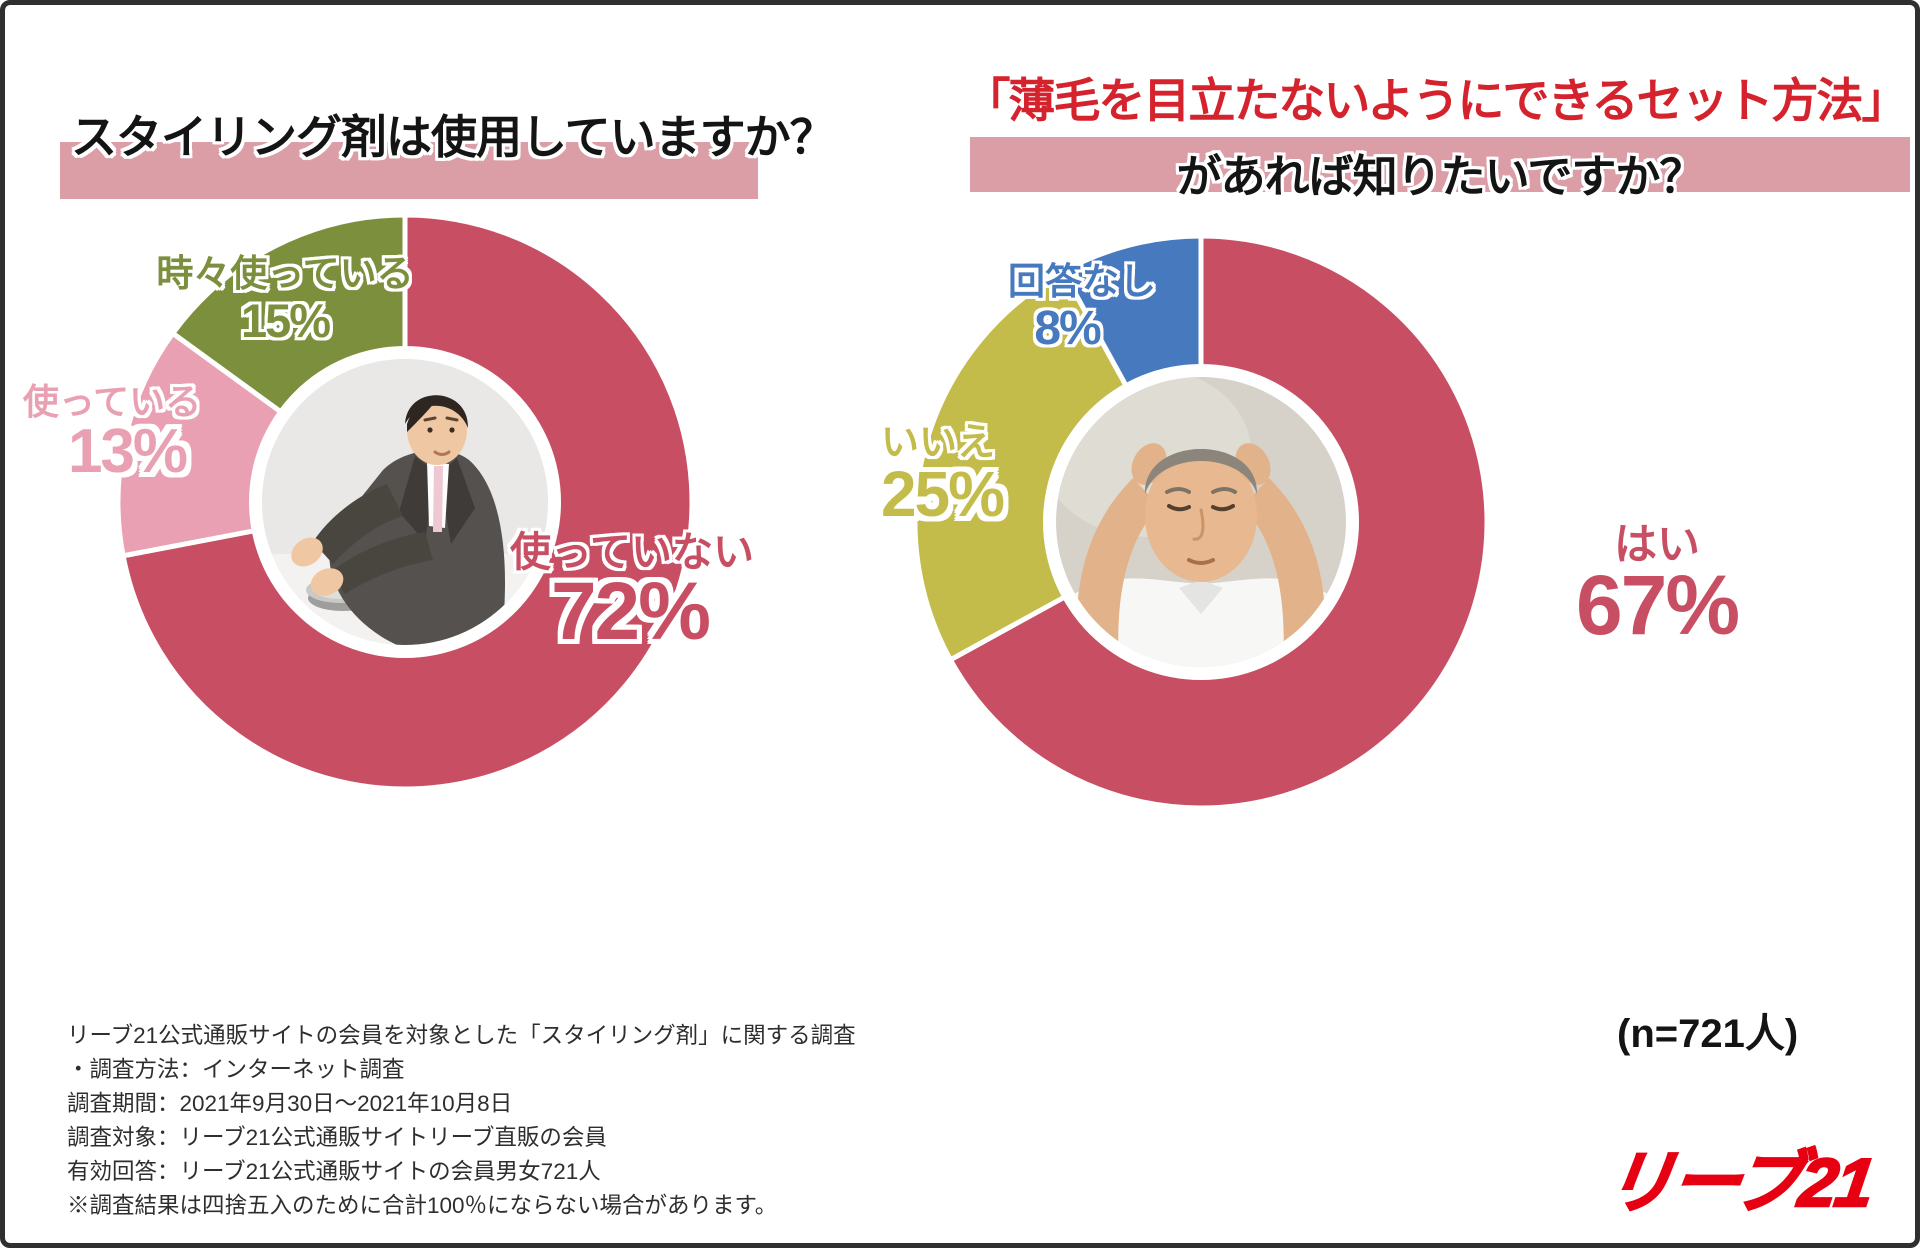 Image resolution: width=1920 pixels, height=1248 pixels. Describe the element at coordinates (1657, 605) in the screenshot. I see `slice-pct-yes: 67%` at that location.